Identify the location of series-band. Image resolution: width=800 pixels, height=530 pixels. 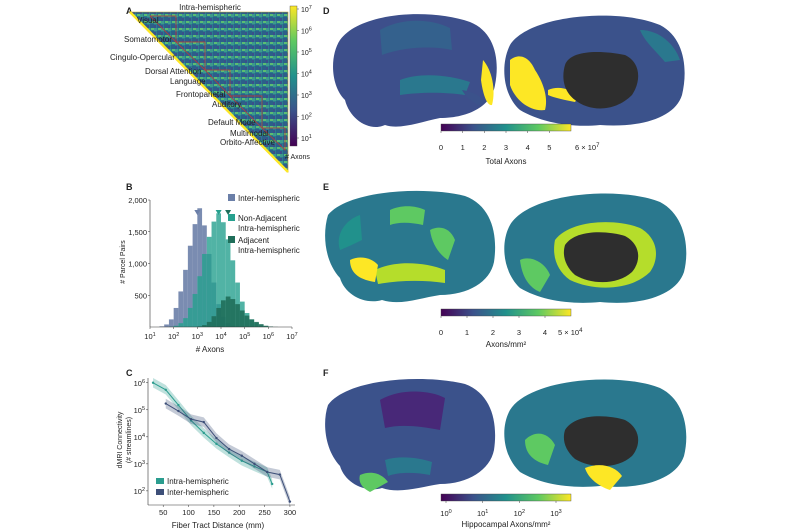
(227, 452).